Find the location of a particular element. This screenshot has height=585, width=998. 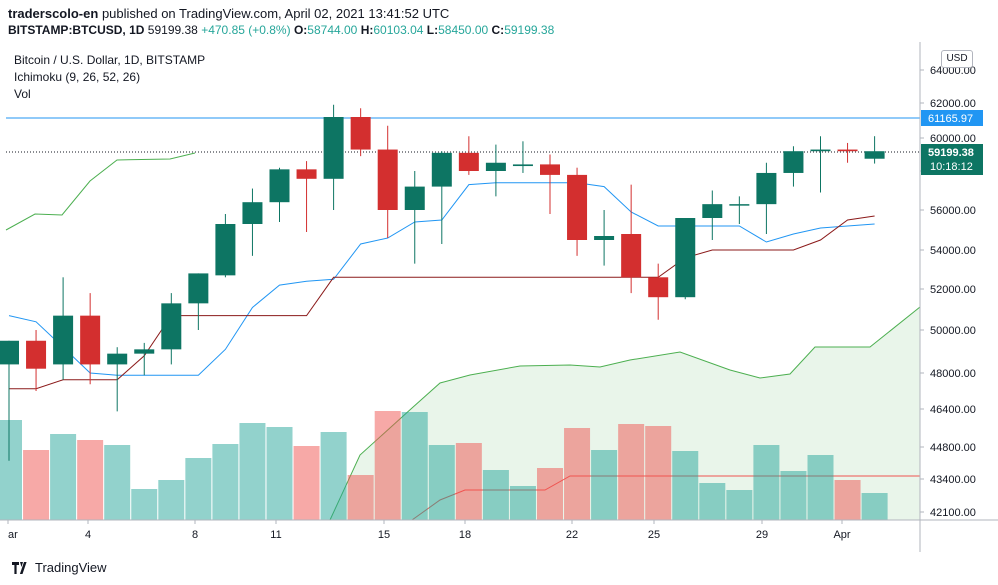

ichimoku-legend: Ichimoku (9, 26, 52, 26) is located at coordinates (77, 77).